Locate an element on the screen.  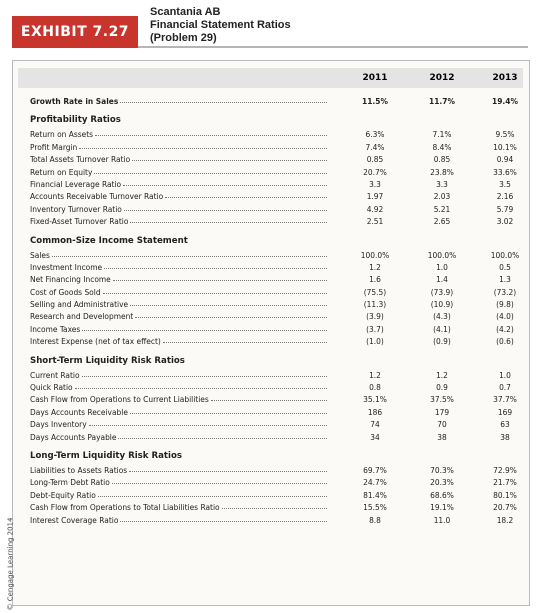
row-label: Liabilities to Assets Ratios is located at coordinates (79, 469).